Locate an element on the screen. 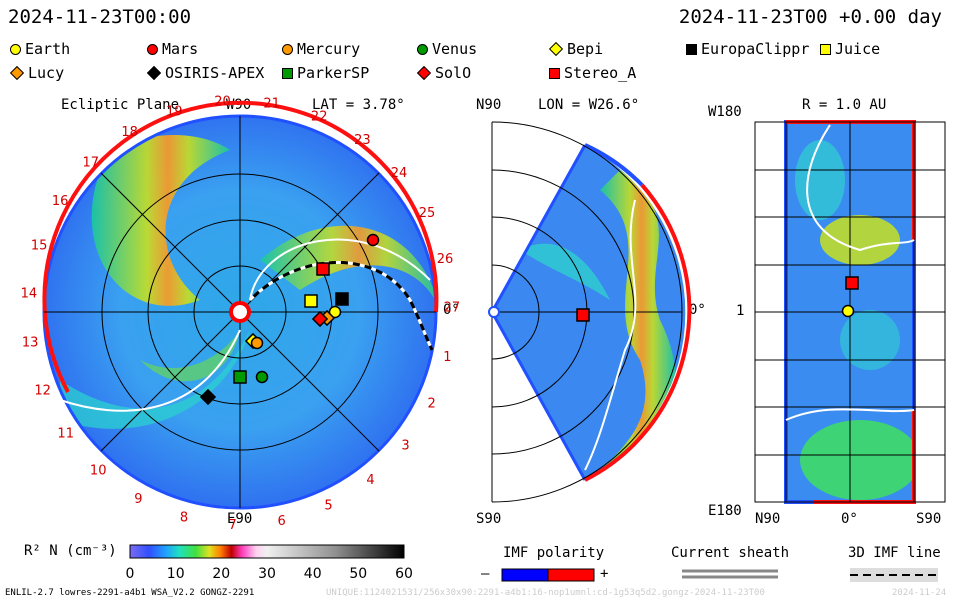  footer-date: 2024-11-24 is located at coordinates (919, 593).